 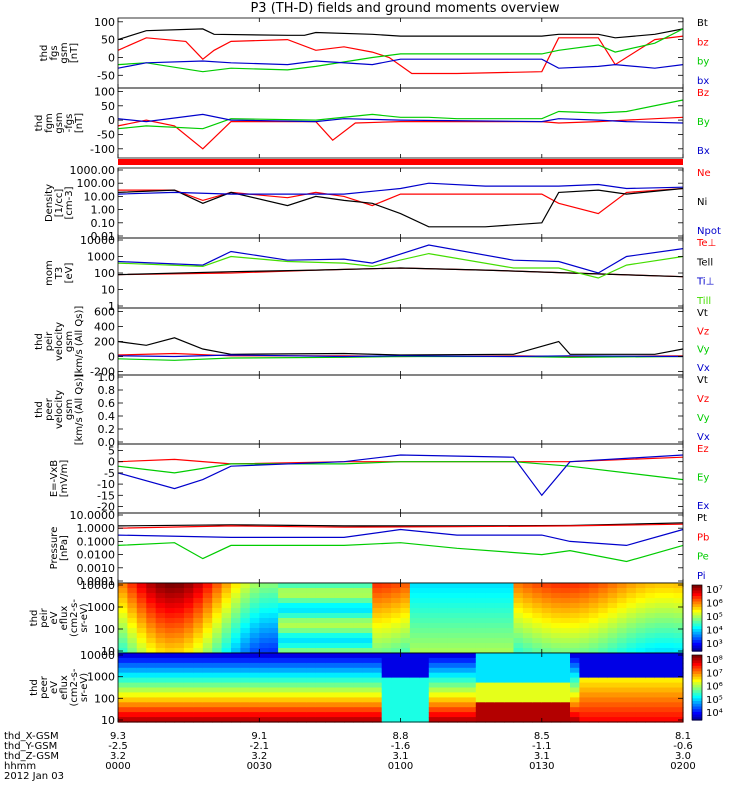 I want to click on series-line-Vt, so click(x=400, y=346).